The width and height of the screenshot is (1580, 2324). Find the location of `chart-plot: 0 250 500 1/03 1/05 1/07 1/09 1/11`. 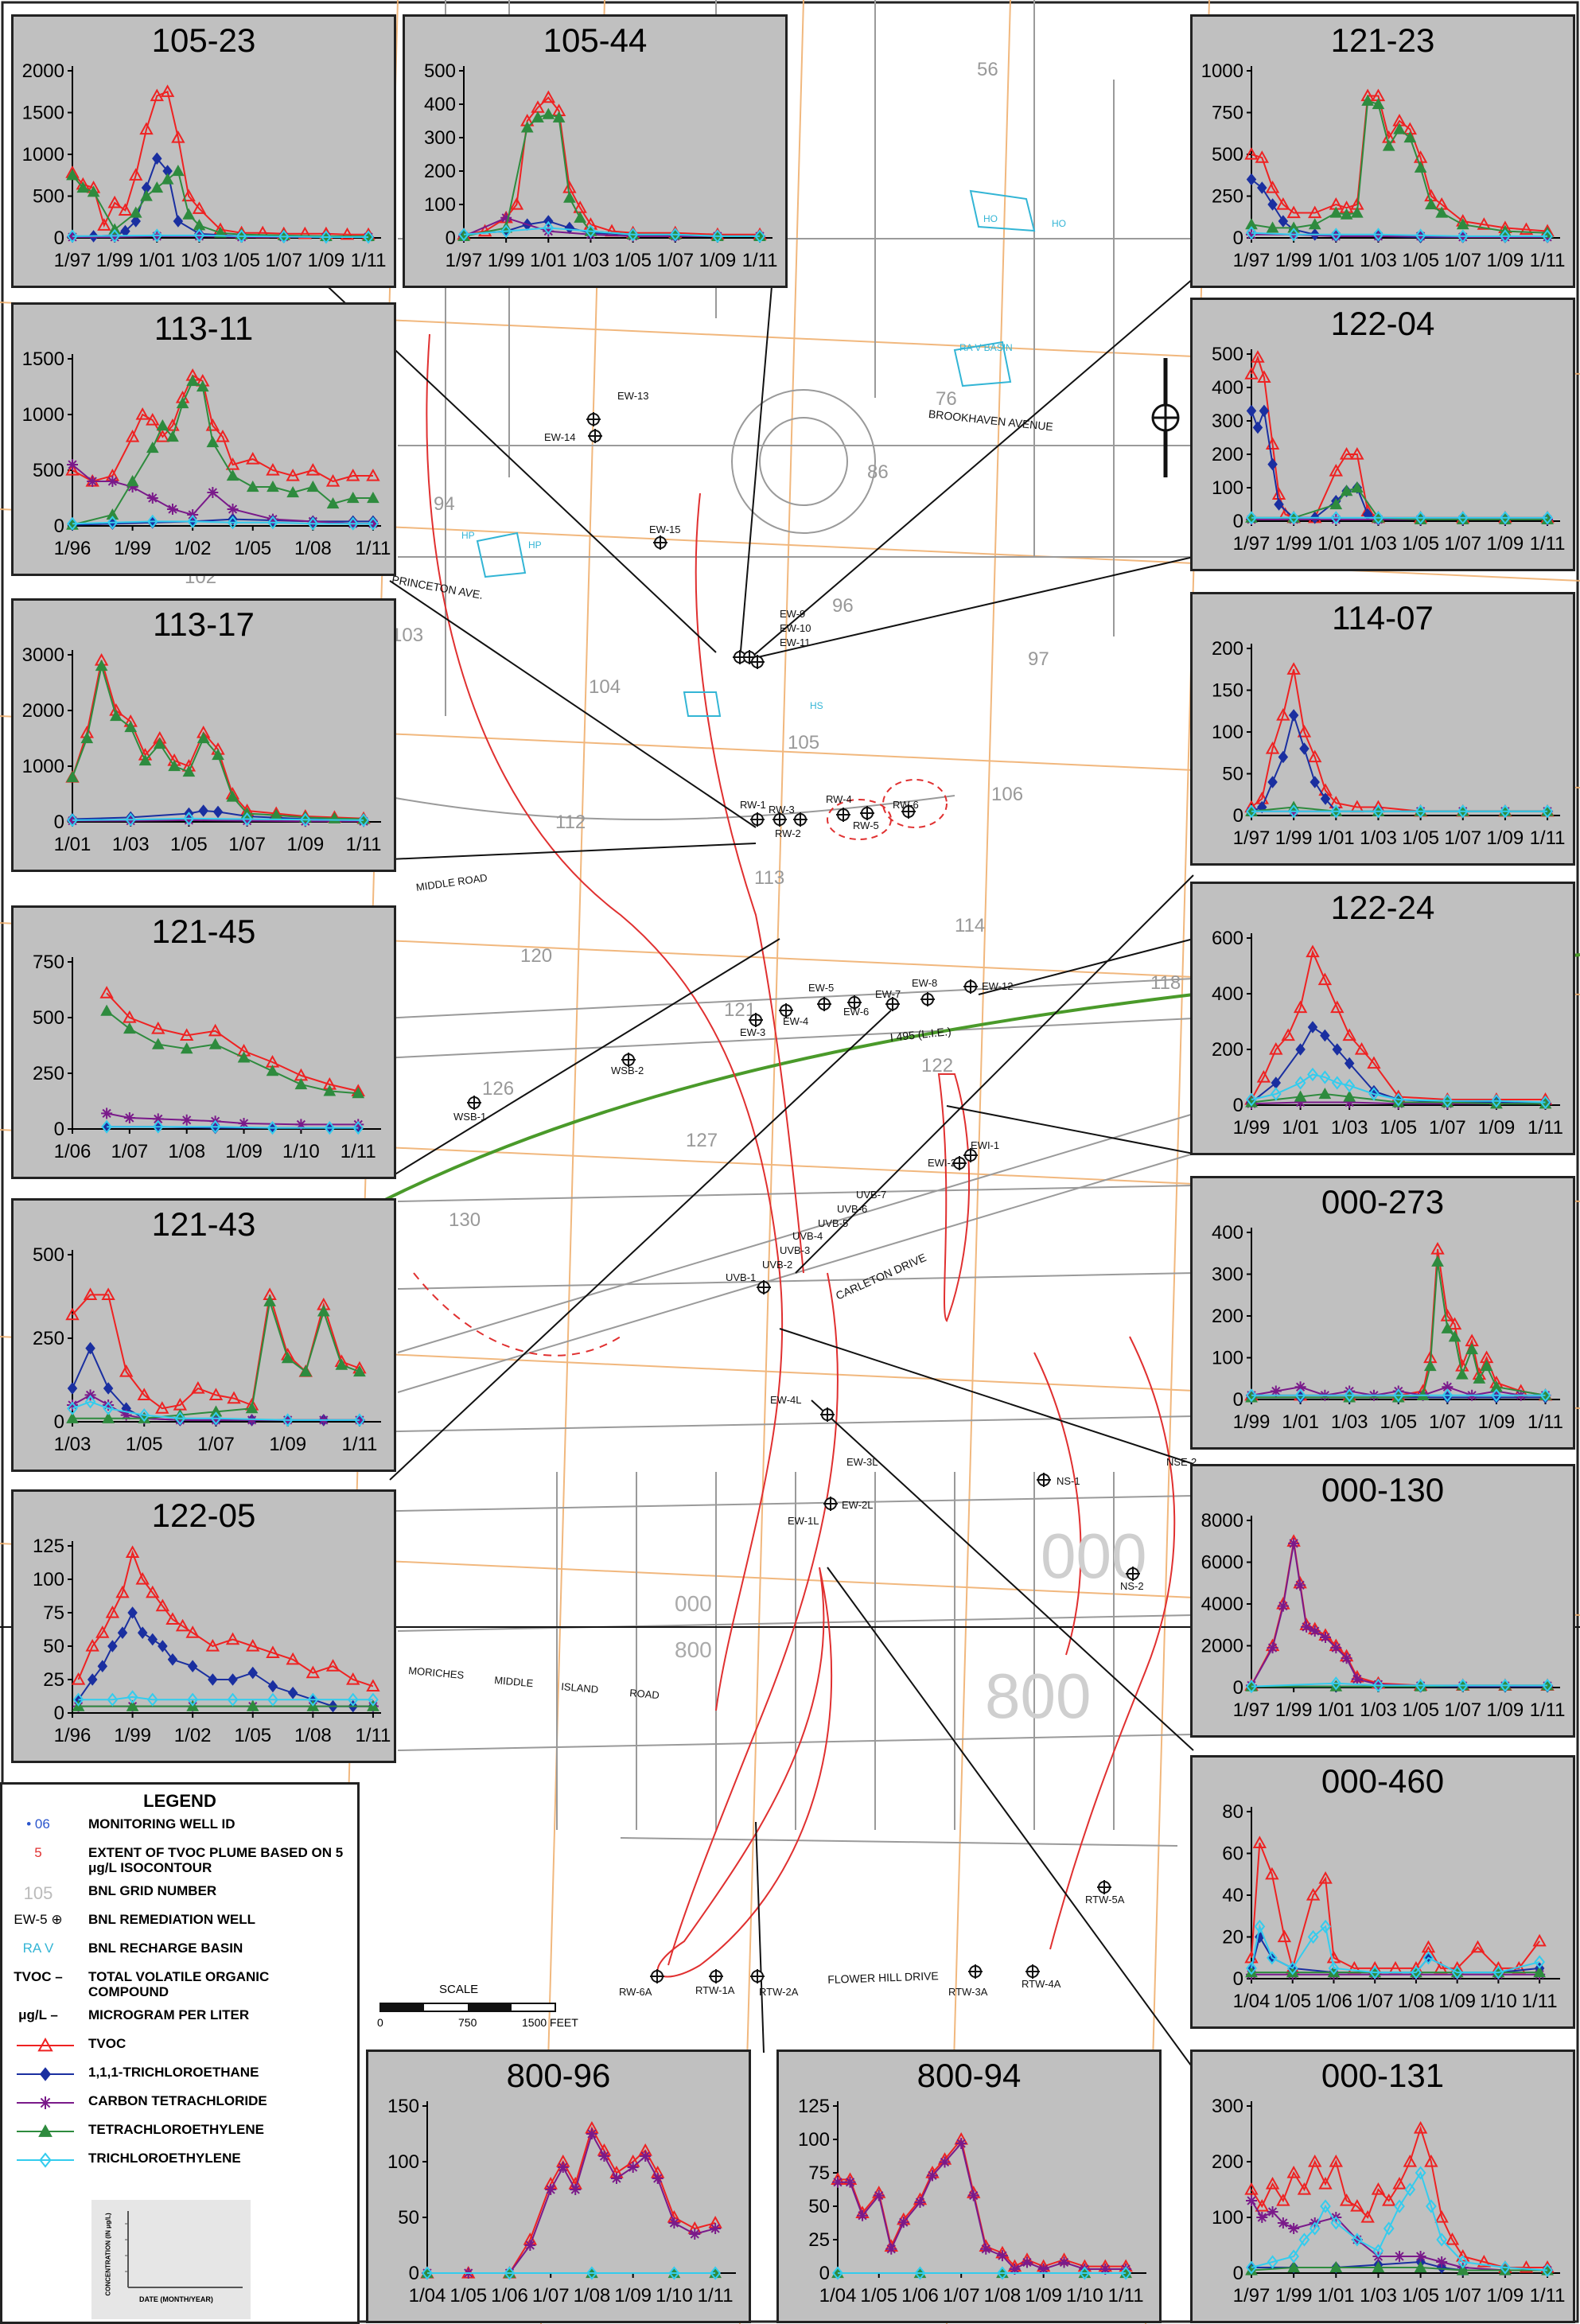

chart-plot: 0 250 500 1/03 1/05 1/07 1/09 1/11 is located at coordinates (207, 1349).